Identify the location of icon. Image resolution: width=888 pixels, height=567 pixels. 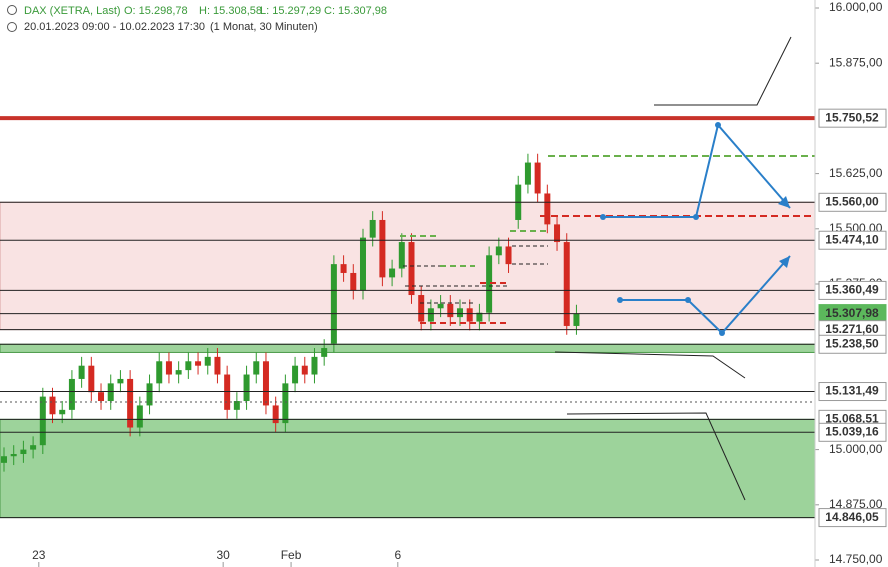
(12, 10).